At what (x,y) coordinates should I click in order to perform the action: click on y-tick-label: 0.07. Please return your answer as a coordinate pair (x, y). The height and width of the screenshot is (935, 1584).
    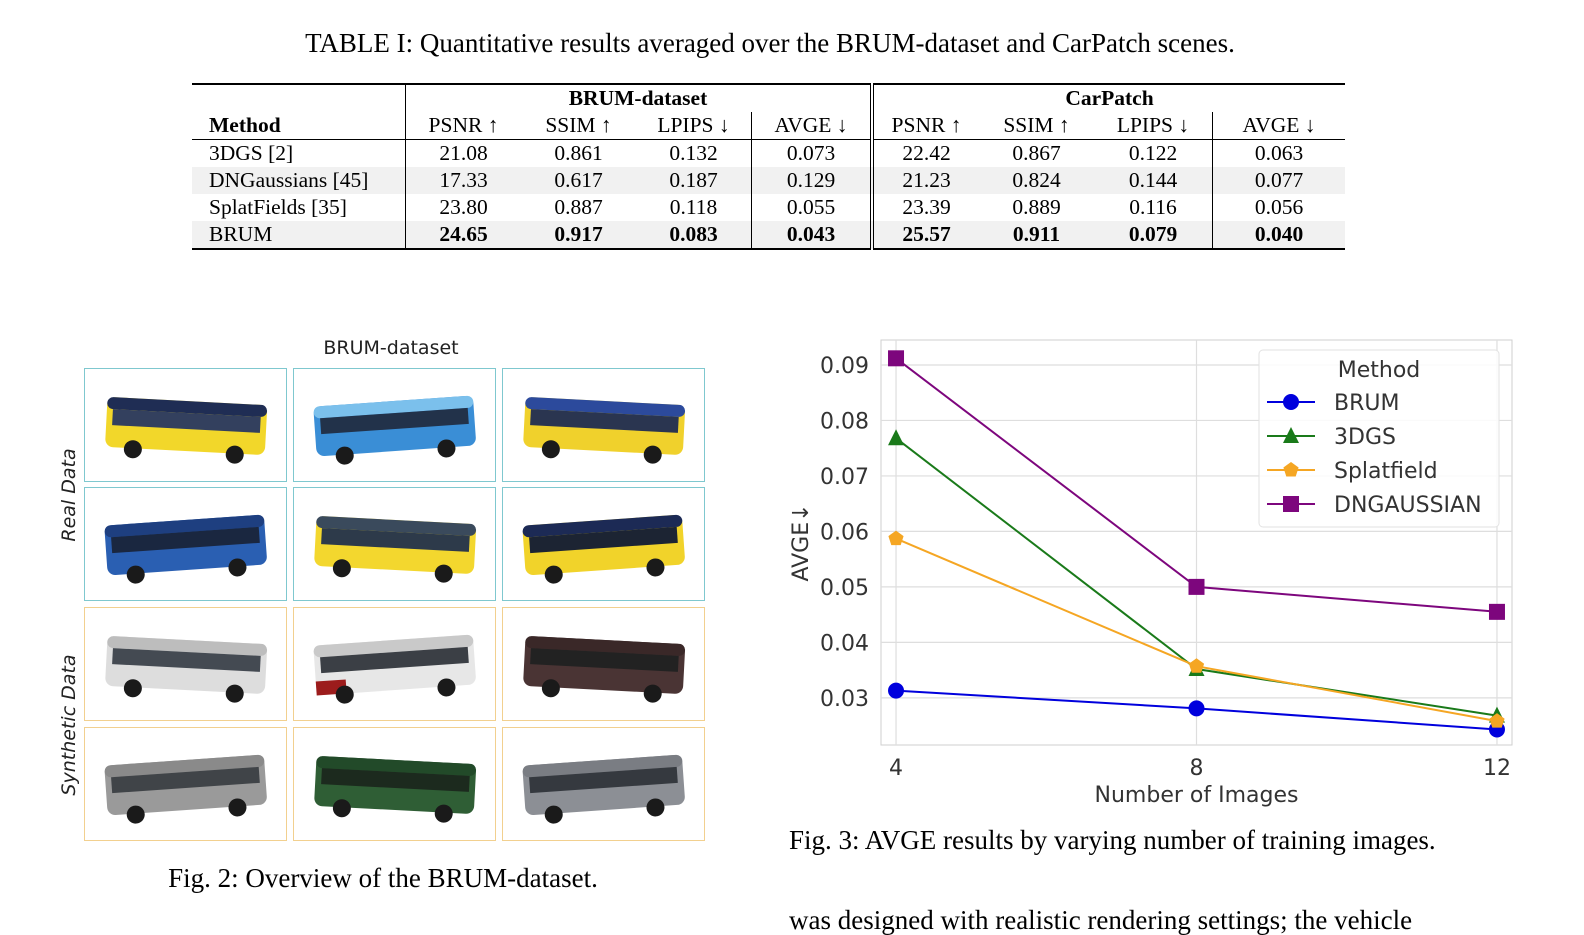
    Looking at the image, I should click on (844, 477).